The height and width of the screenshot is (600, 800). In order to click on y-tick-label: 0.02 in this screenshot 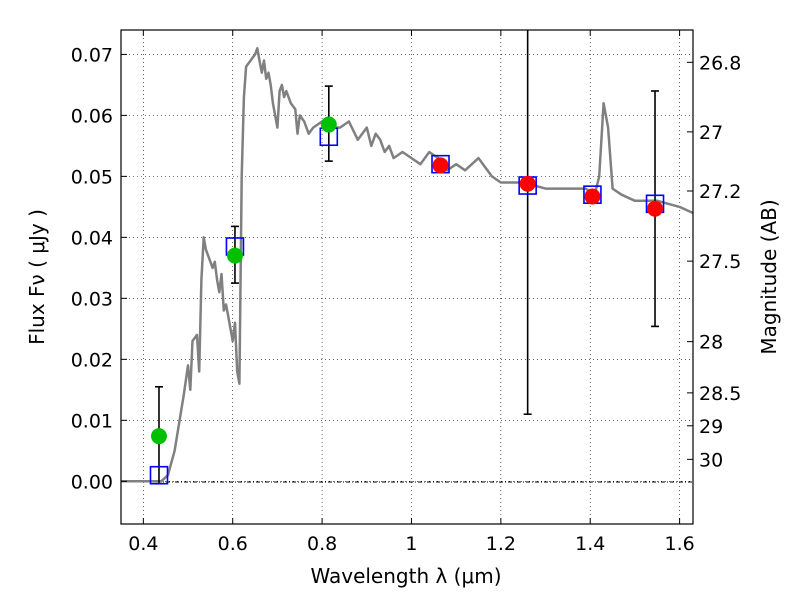, I will do `click(92, 360)`.